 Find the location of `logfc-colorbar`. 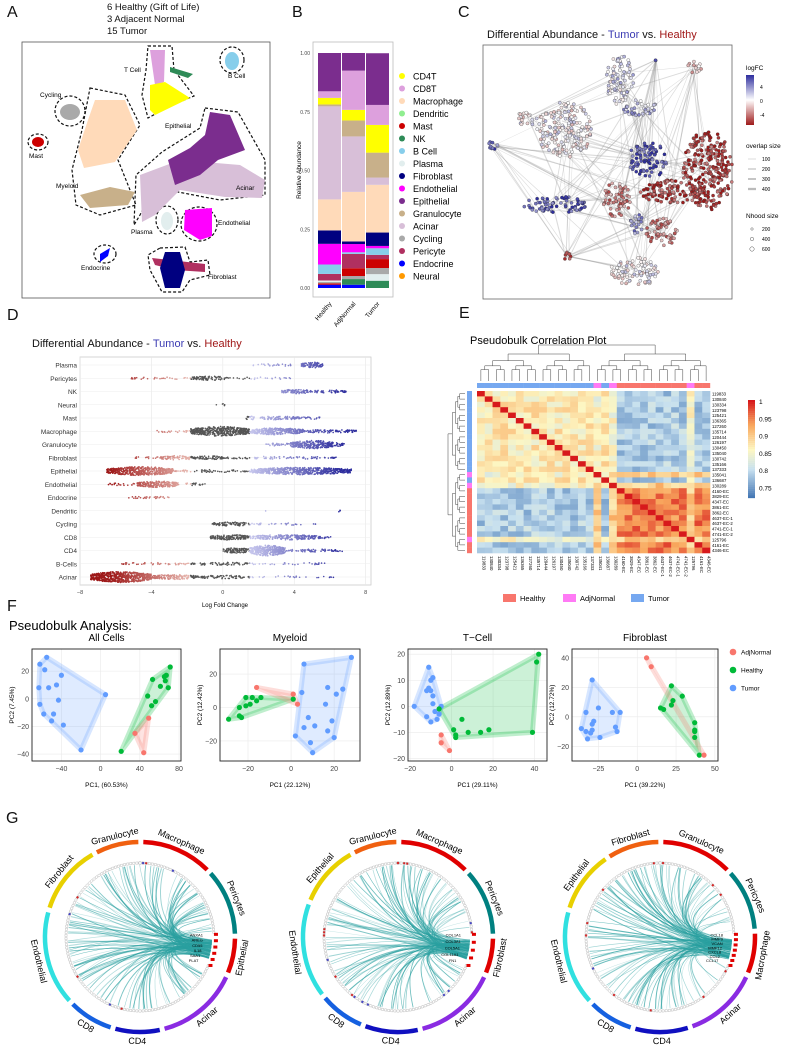

logfc-colorbar is located at coordinates (750, 100).